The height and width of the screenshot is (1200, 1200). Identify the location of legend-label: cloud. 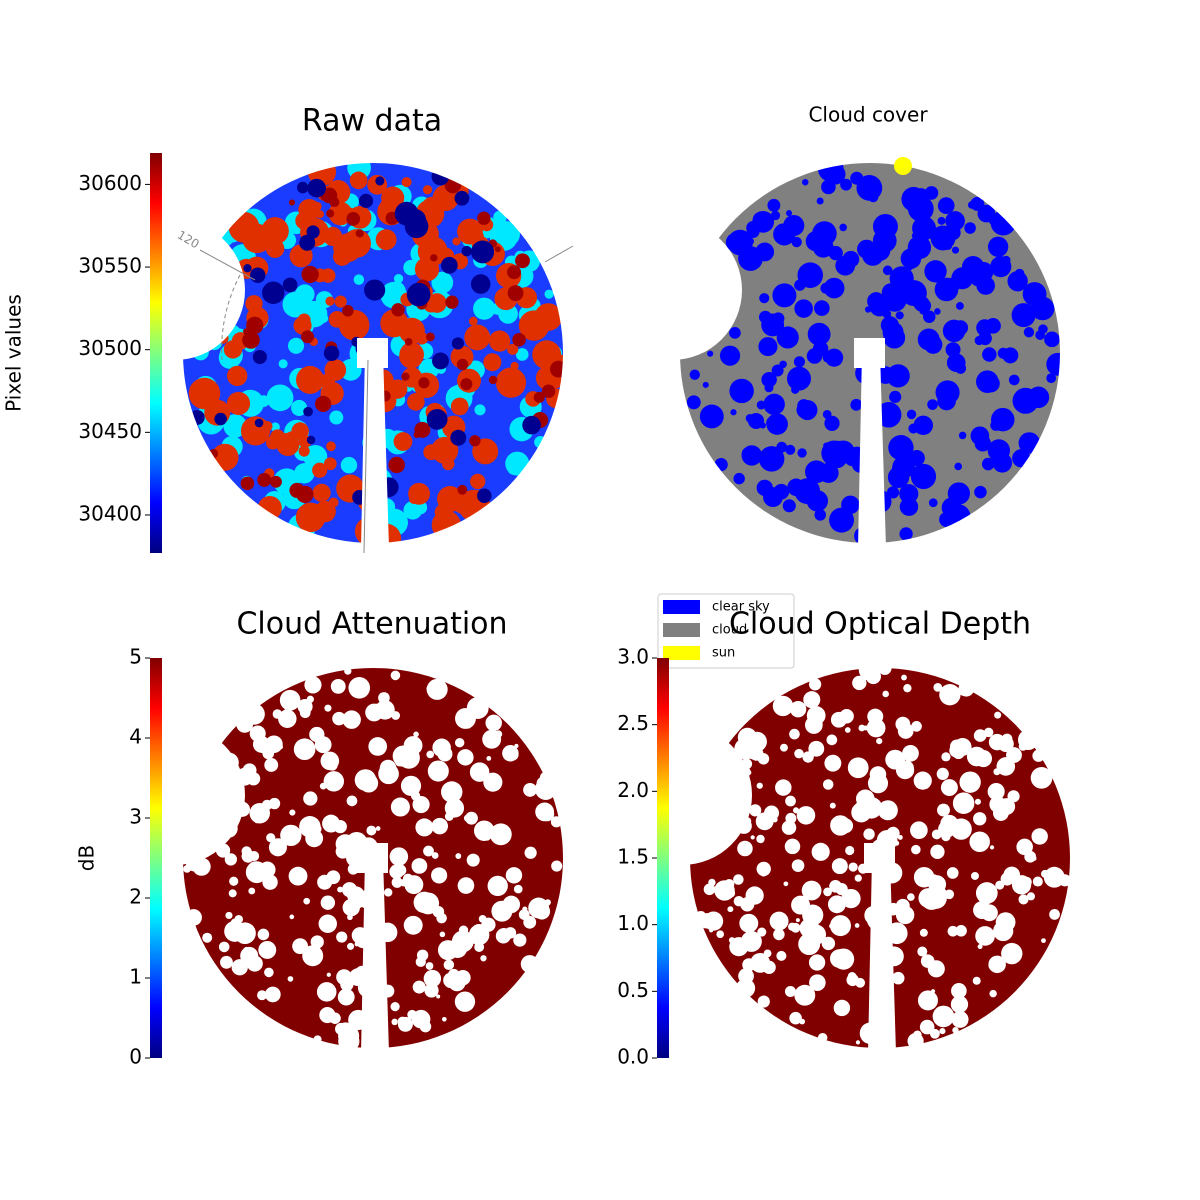
(729, 630).